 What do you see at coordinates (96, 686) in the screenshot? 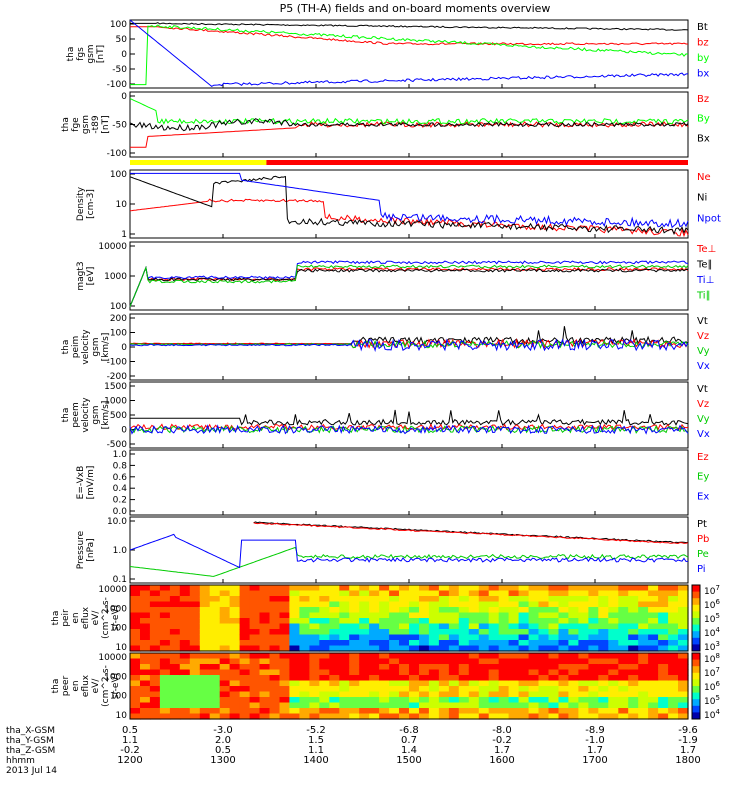
I see `peer-ylabel: eV/` at bounding box center [96, 686].